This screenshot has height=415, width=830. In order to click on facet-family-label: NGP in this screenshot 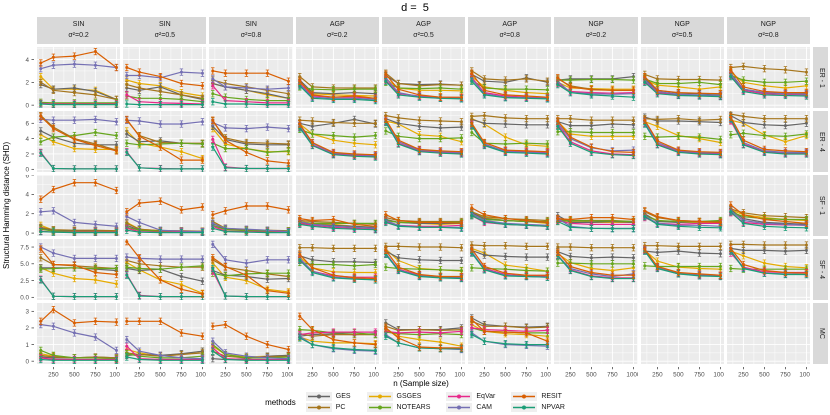, I will do `click(682, 24)`.